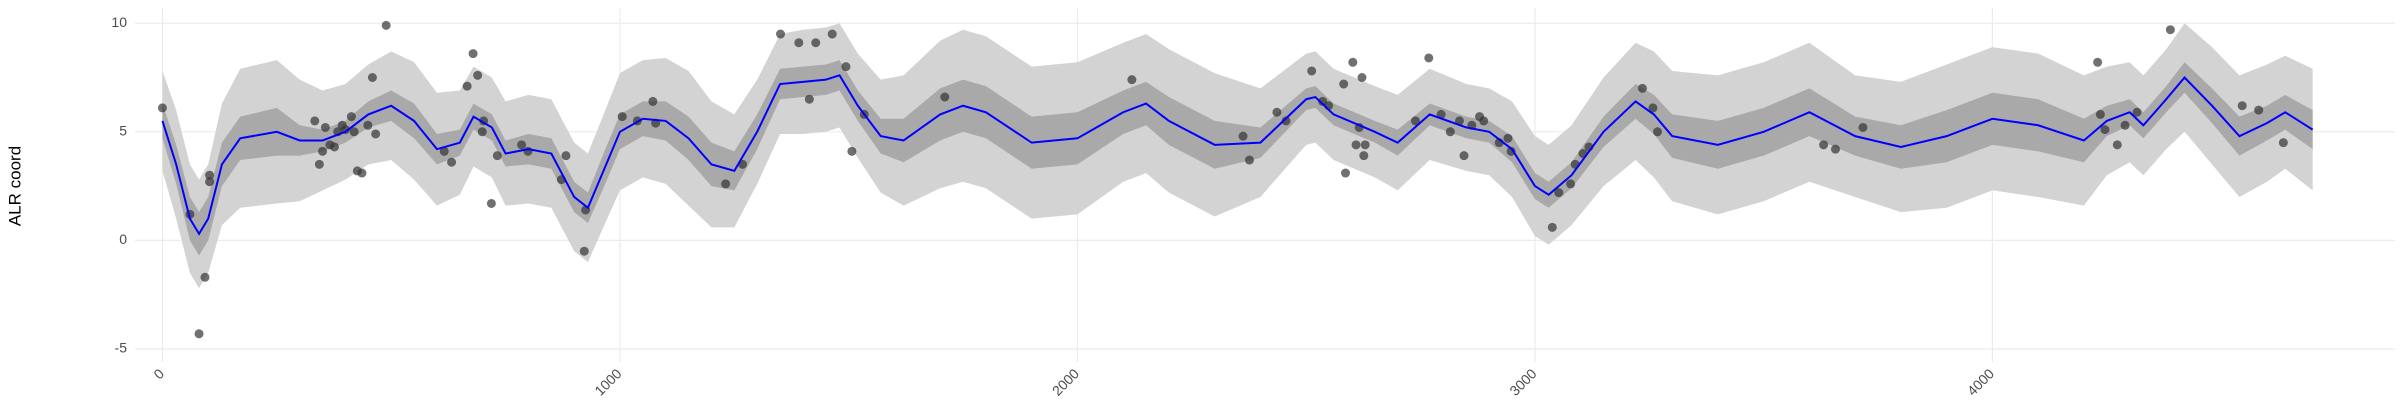 This screenshot has height=400, width=2400. Describe the element at coordinates (158, 373) in the screenshot. I see `x-tick-label: 0` at that location.